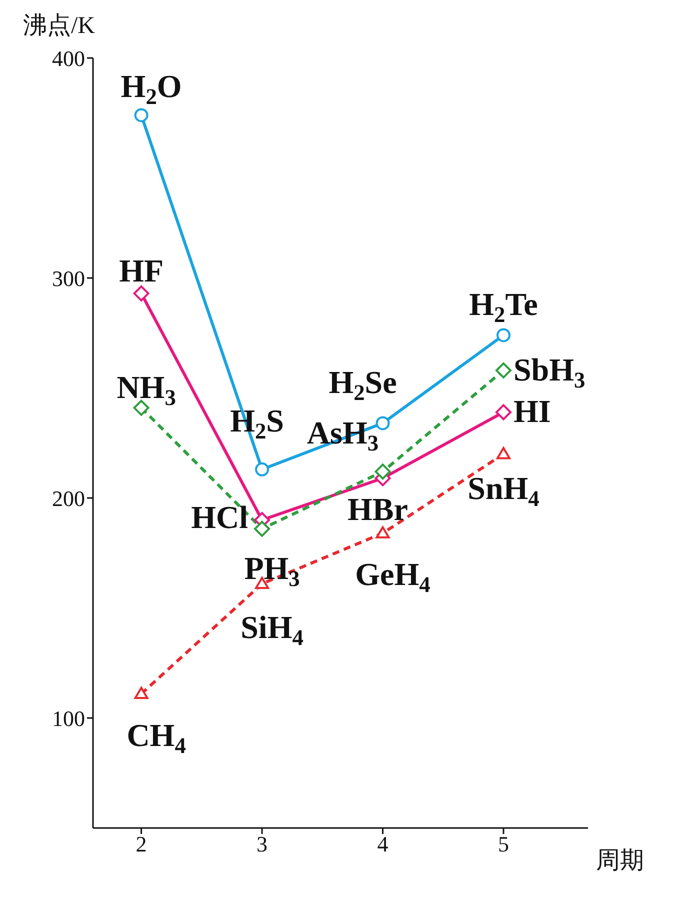  What do you see at coordinates (68, 278) in the screenshot?
I see `y-tick-label: 300` at bounding box center [68, 278].